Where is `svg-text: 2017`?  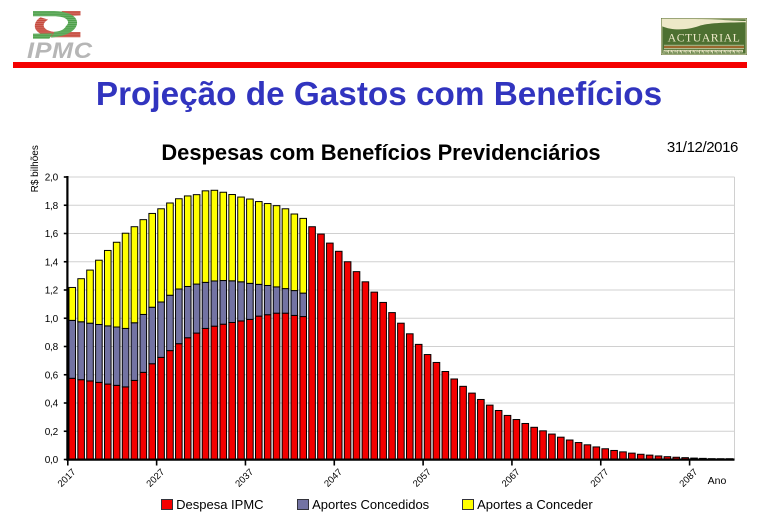 svg-text: 2017 is located at coordinates (67, 478).